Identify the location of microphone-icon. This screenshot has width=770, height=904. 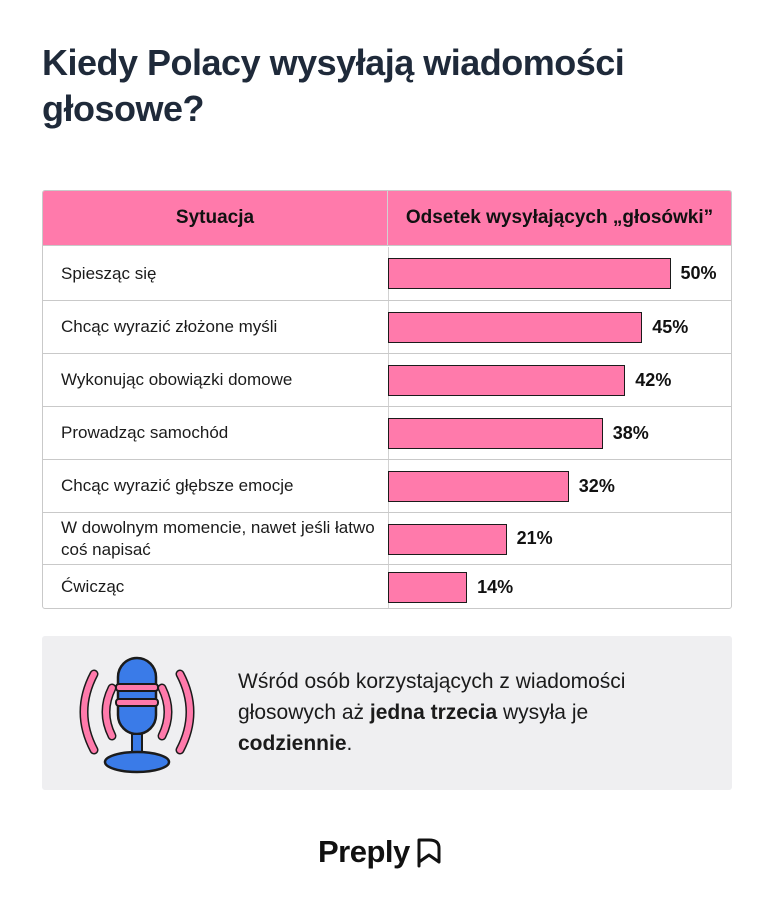
(137, 715).